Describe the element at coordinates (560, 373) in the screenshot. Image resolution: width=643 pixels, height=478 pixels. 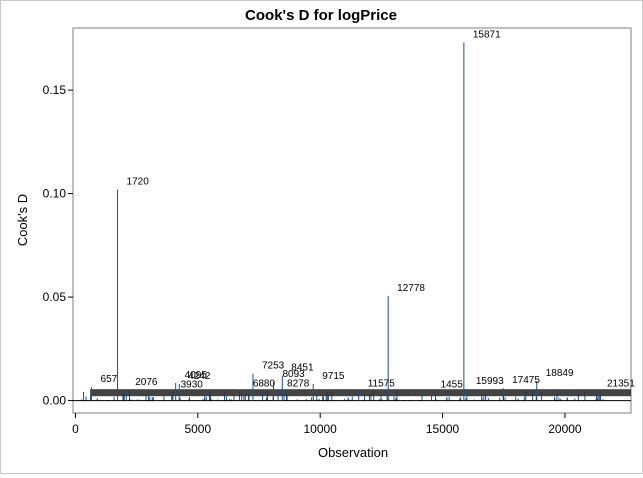
I see `point-label-18849: 18849` at that location.